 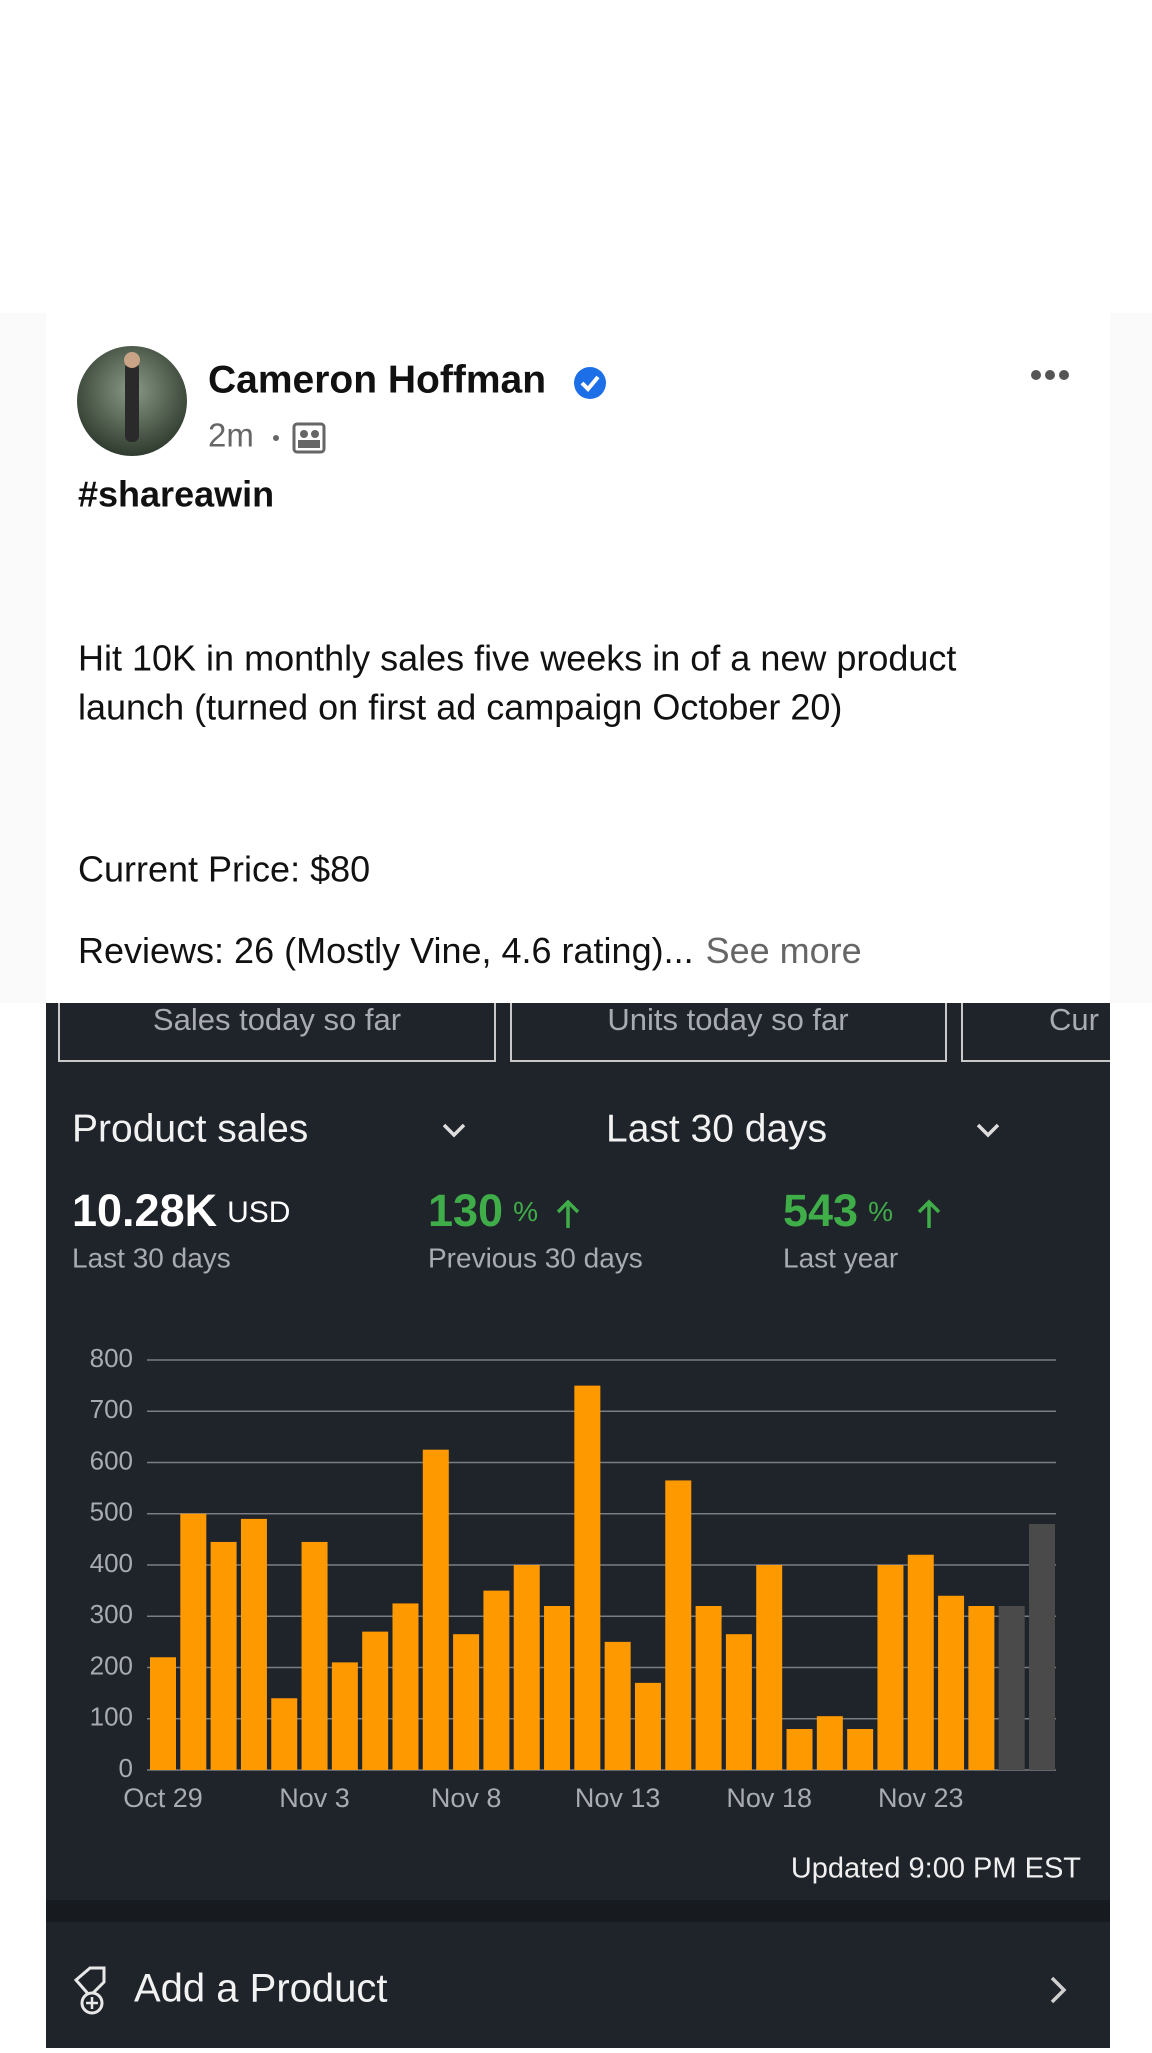 I want to click on add-product-icon, so click(x=89, y=1990).